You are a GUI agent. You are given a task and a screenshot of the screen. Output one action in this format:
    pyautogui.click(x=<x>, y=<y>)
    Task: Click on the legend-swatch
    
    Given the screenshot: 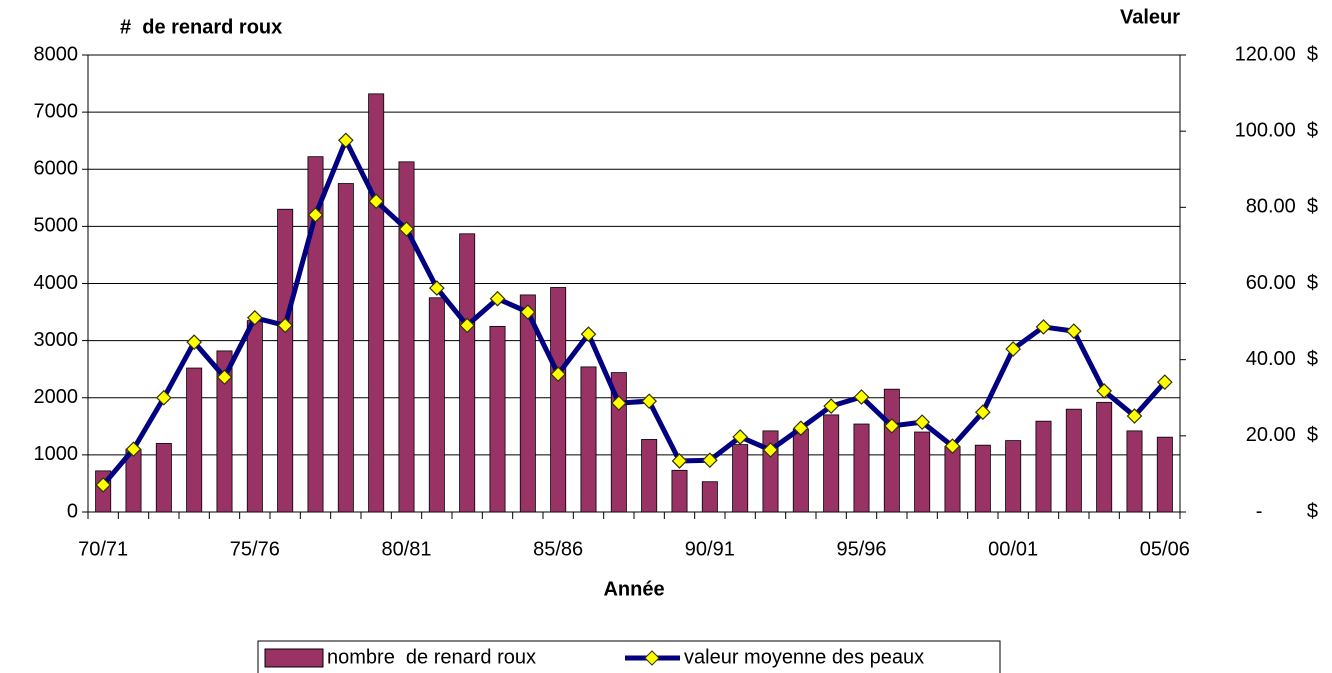 What is the action you would take?
    pyautogui.click(x=294, y=658)
    